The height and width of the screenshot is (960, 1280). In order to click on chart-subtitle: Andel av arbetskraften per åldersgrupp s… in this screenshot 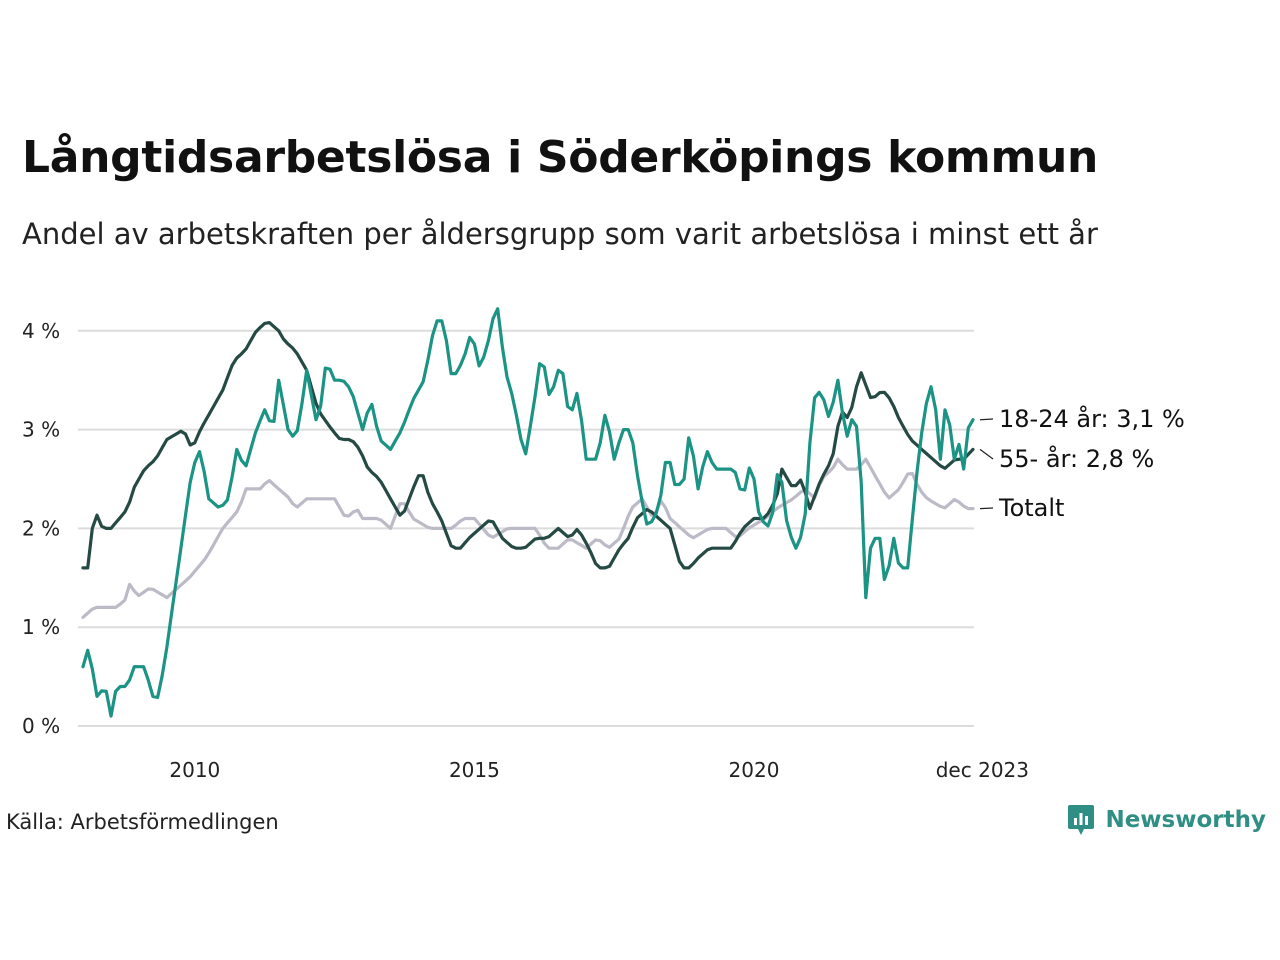, I will do `click(560, 234)`.